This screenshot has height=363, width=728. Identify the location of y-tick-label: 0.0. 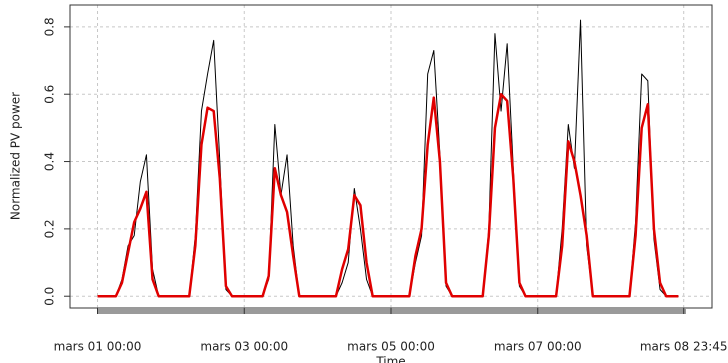
(50, 296).